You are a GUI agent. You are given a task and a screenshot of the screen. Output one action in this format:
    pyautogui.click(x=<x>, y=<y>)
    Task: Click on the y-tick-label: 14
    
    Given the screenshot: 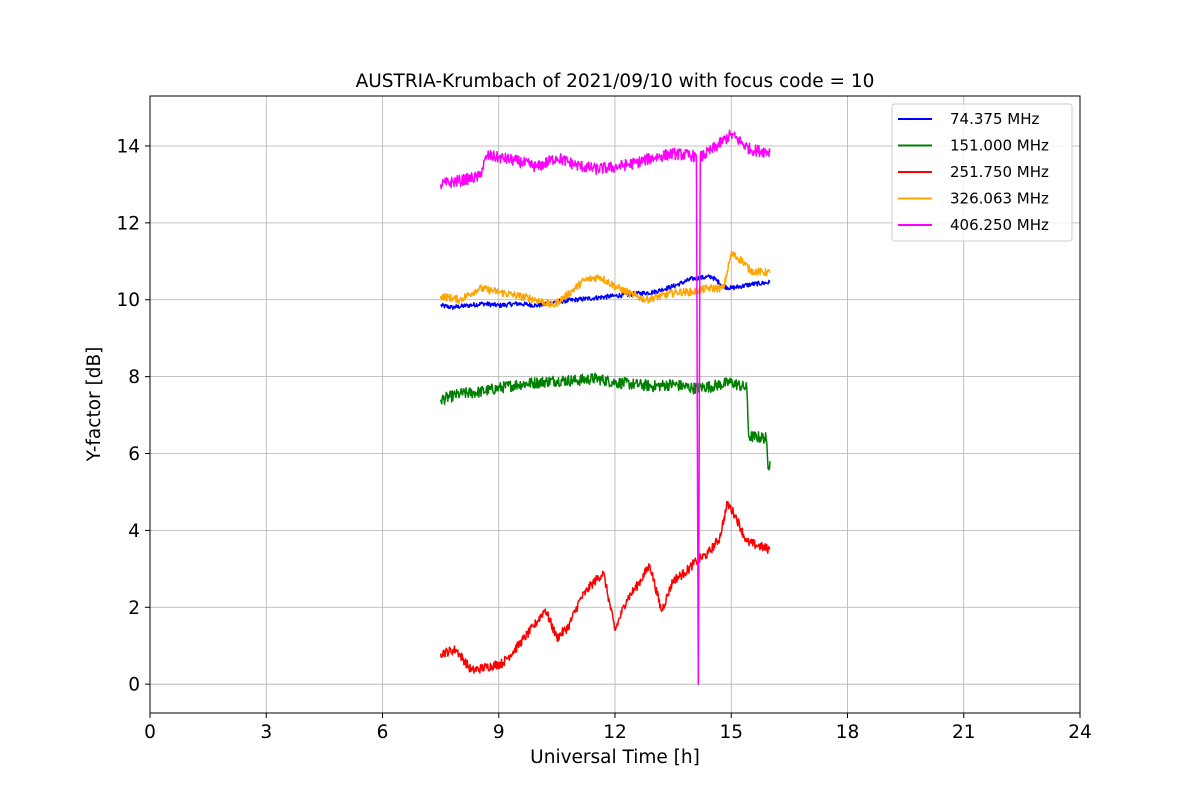 What is the action you would take?
    pyautogui.click(x=128, y=146)
    